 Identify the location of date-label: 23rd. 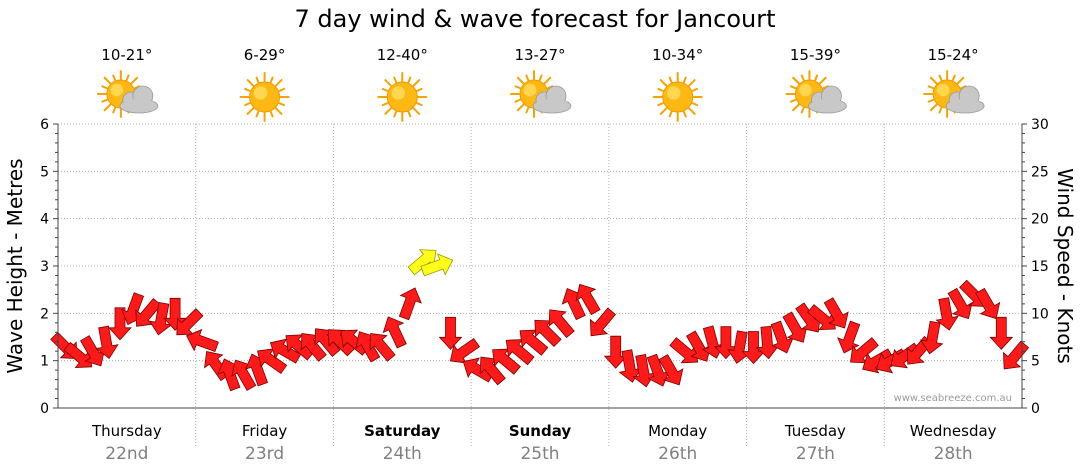
(264, 454).